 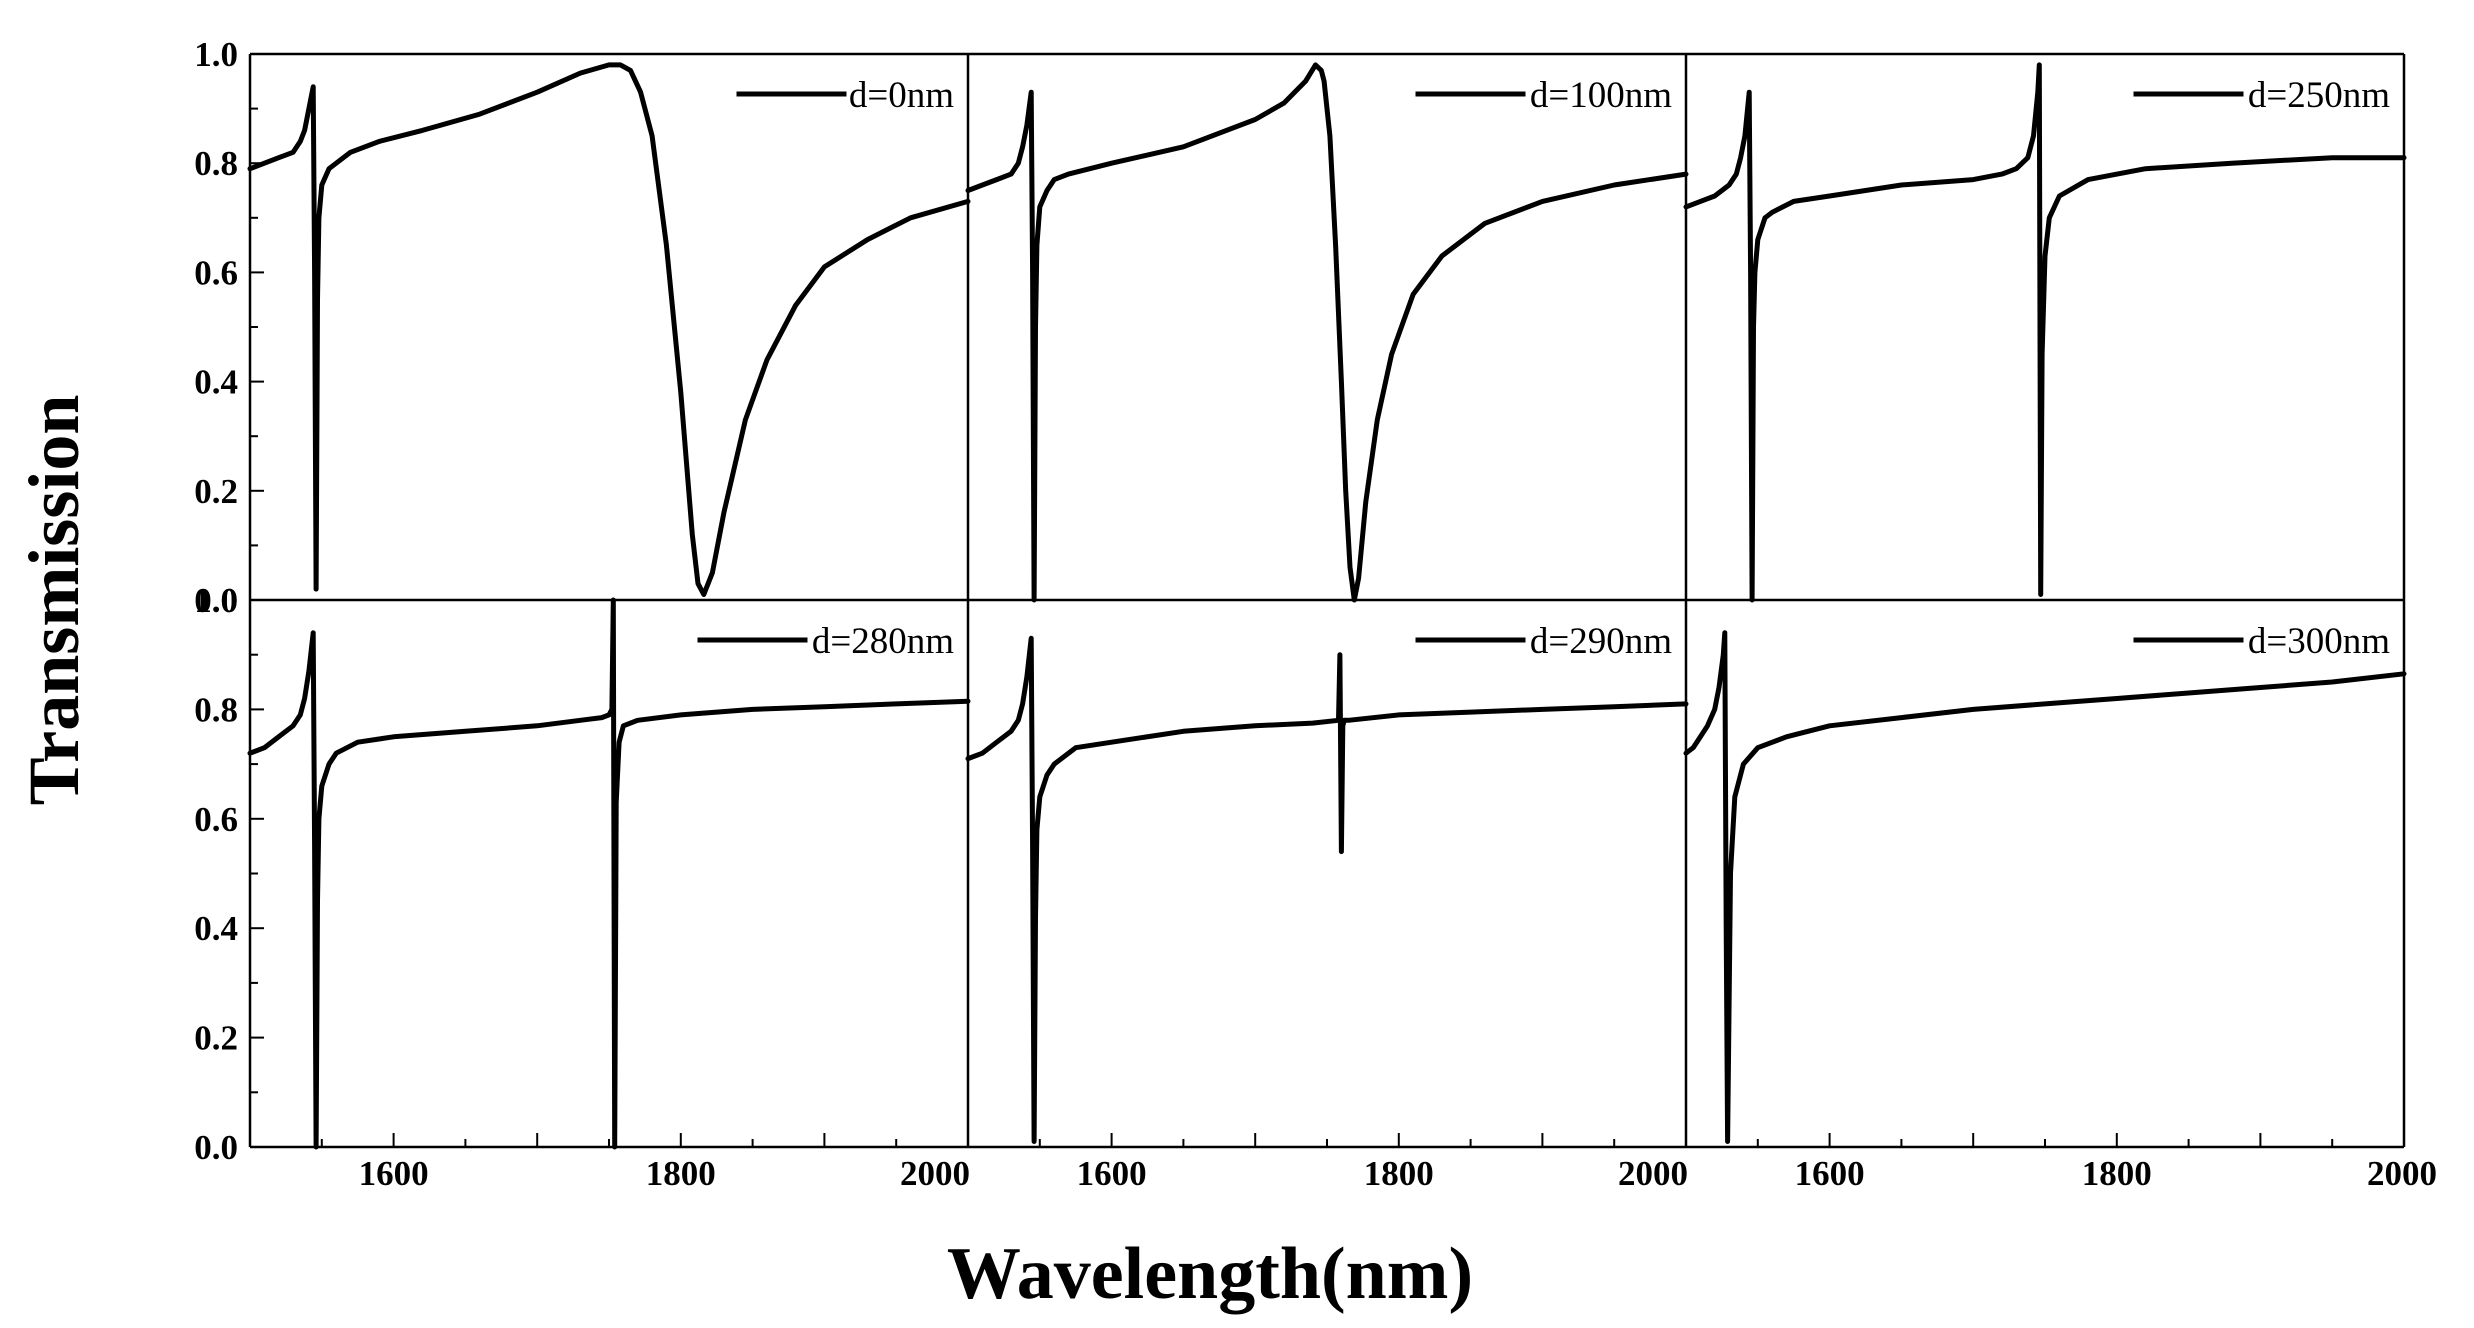 What do you see at coordinates (2319, 641) in the screenshot?
I see `legend-label: d=300nm` at bounding box center [2319, 641].